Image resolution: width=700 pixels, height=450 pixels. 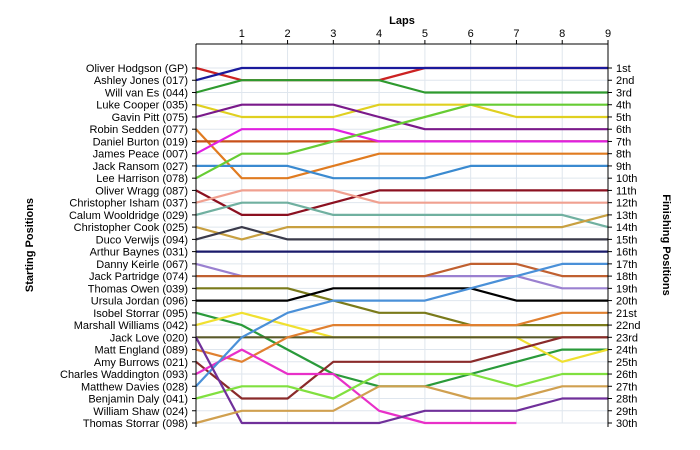 I want to click on starting-label: Danny Keirle (067), so click(x=142, y=265).